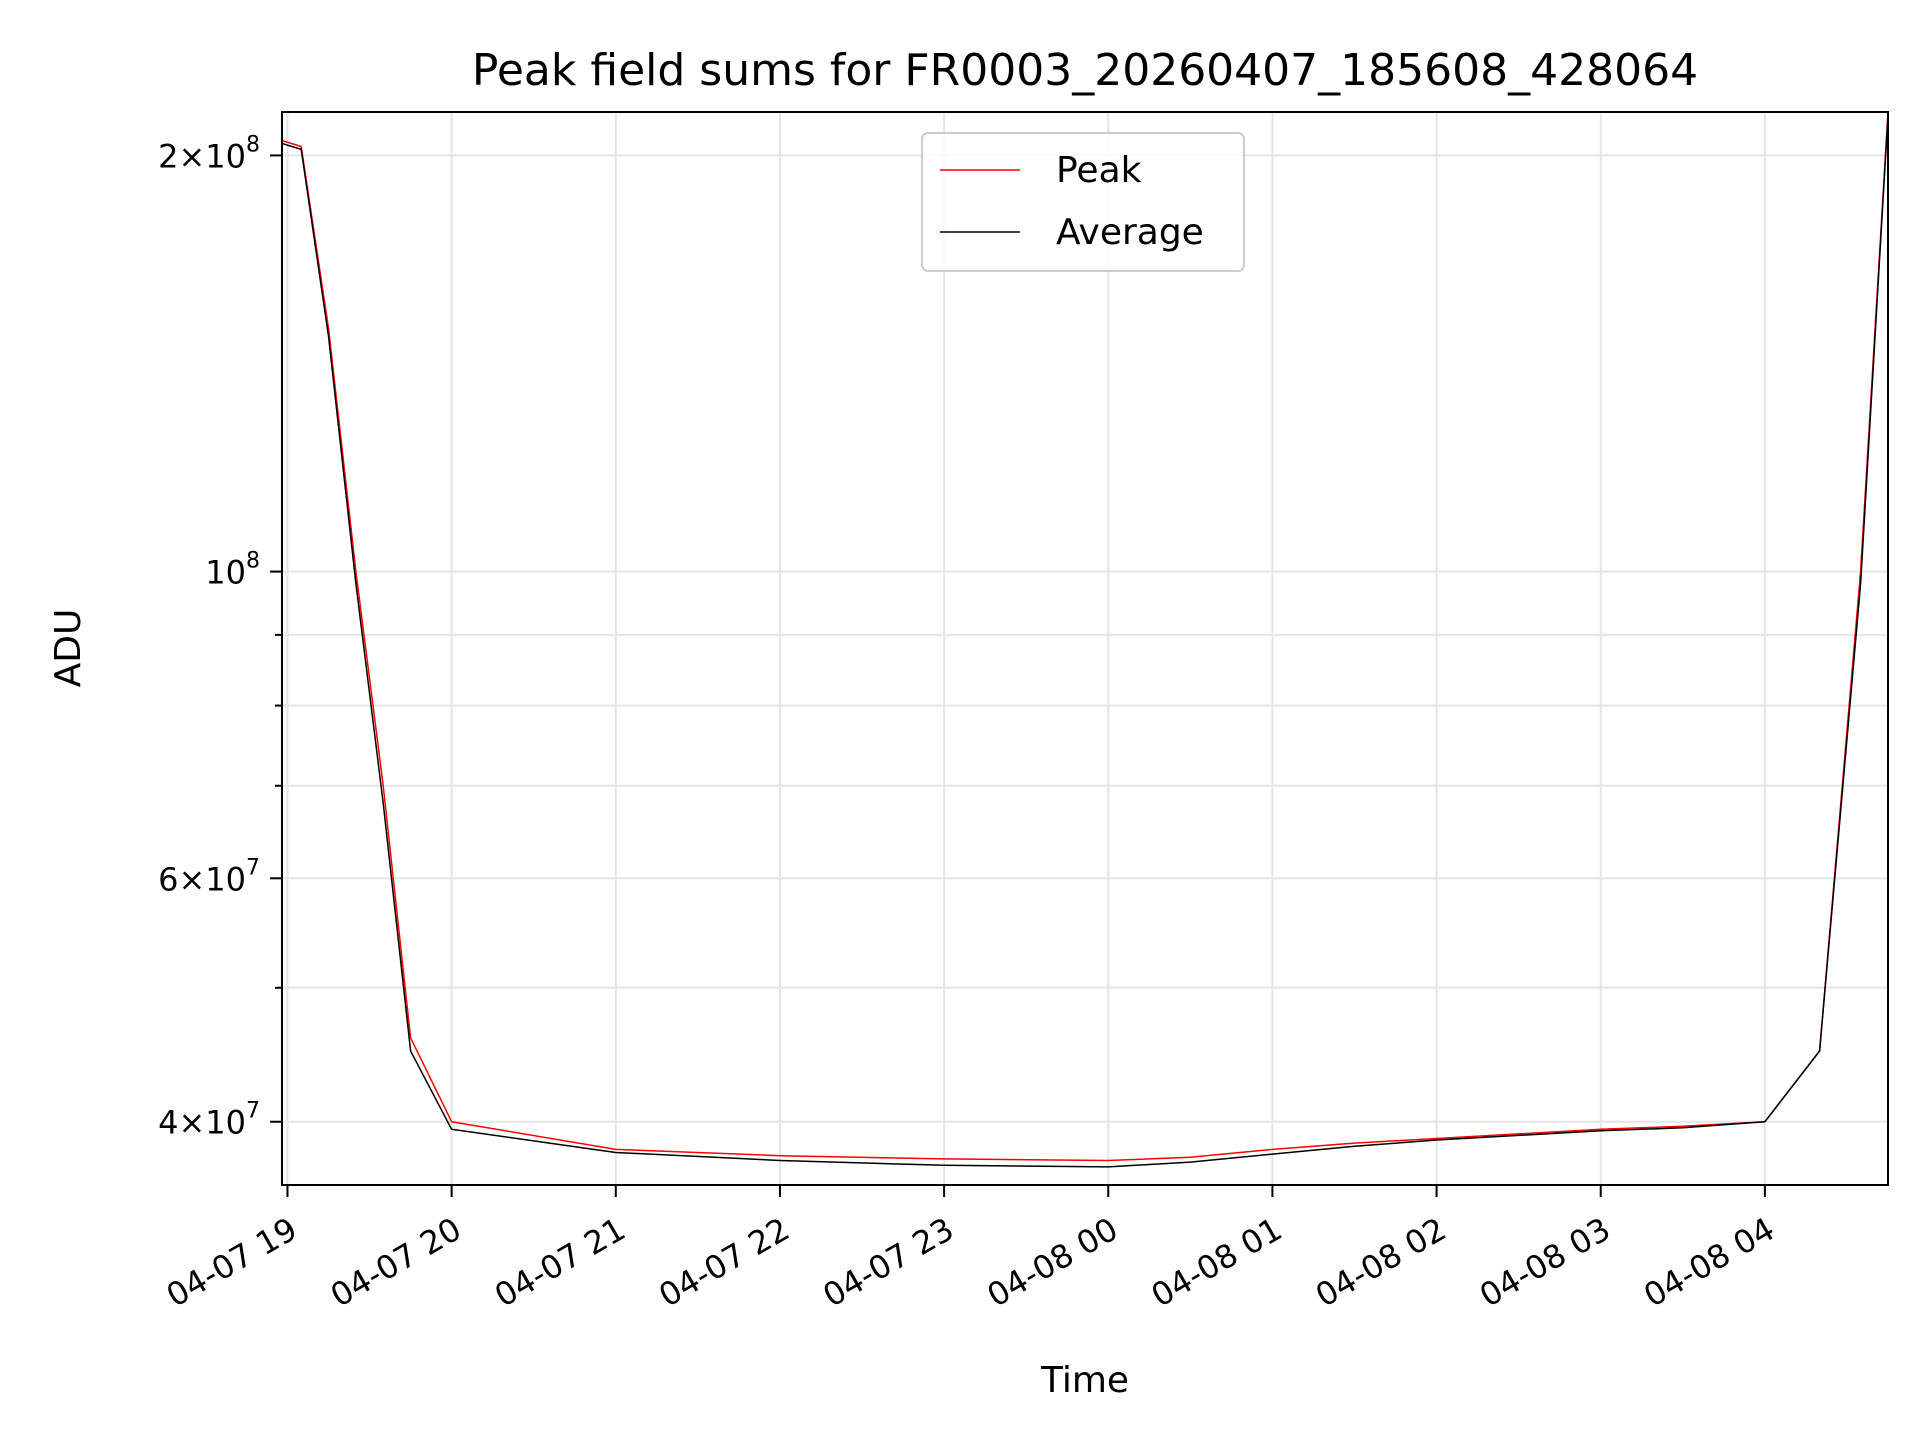  I want to click on legend-box, so click(1083, 202).